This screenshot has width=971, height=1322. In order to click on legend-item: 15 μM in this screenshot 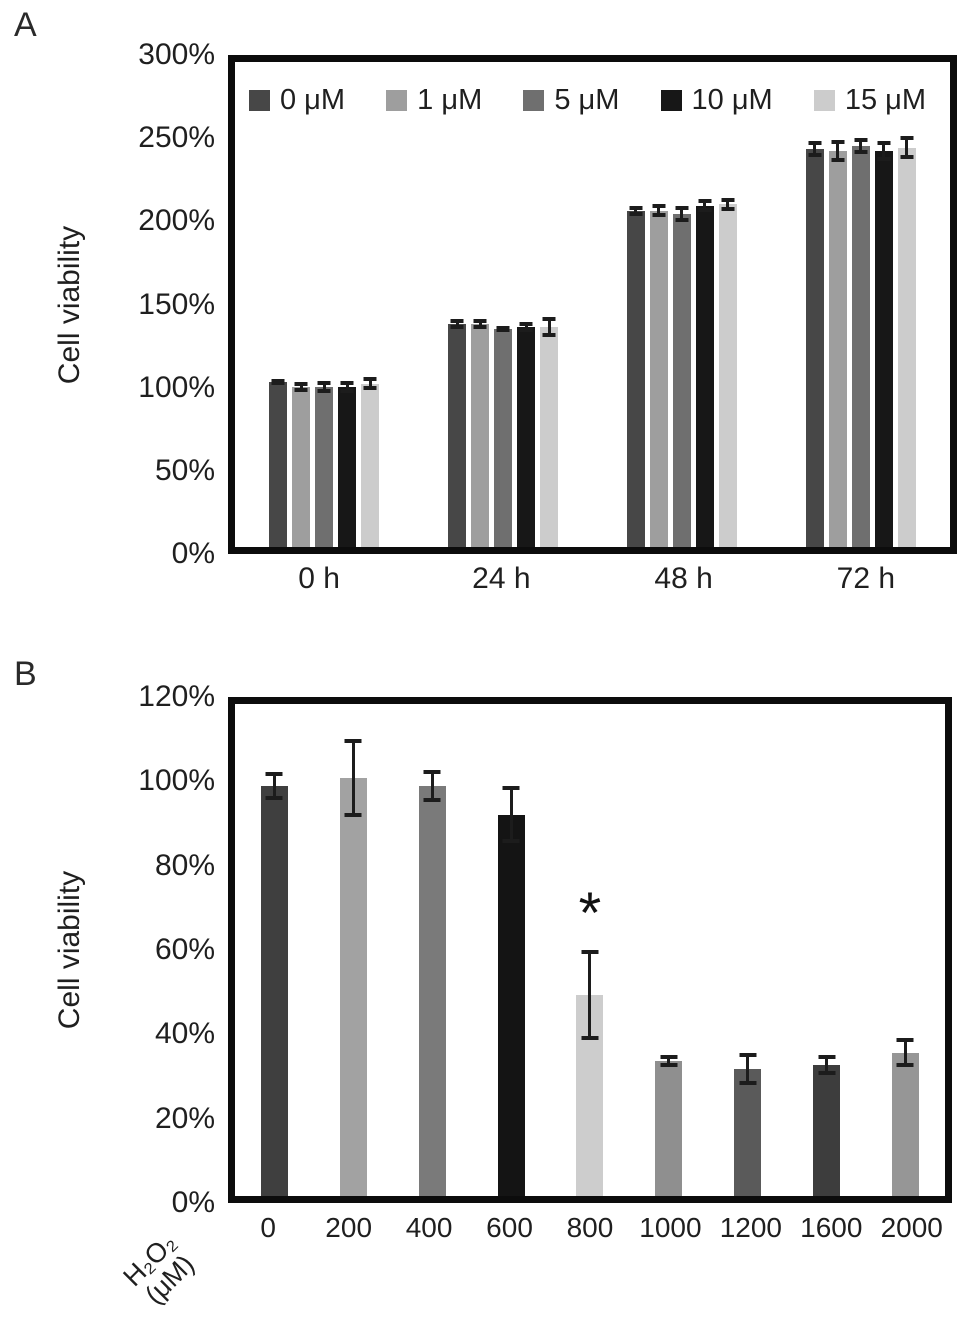, I will do `click(869, 100)`.